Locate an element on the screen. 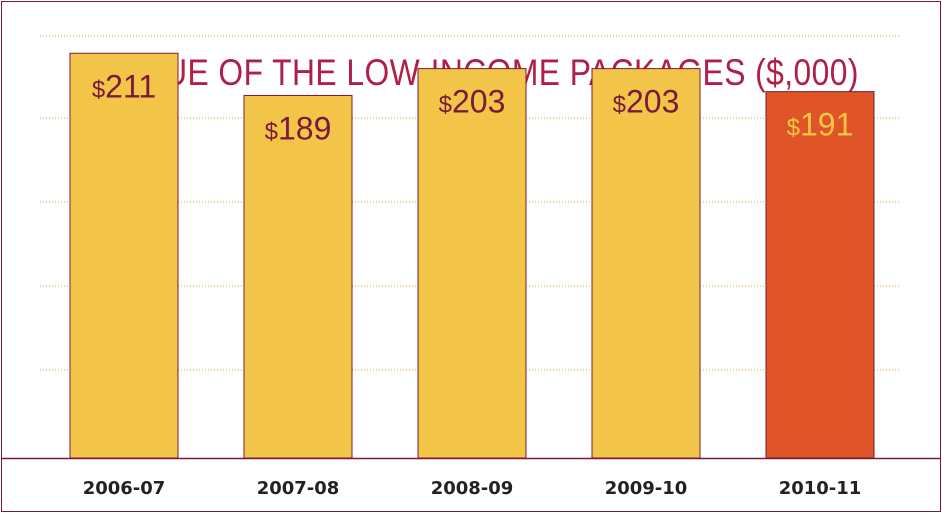 Image resolution: width=942 pixels, height=513 pixels. data-label: $191 is located at coordinates (820, 125).